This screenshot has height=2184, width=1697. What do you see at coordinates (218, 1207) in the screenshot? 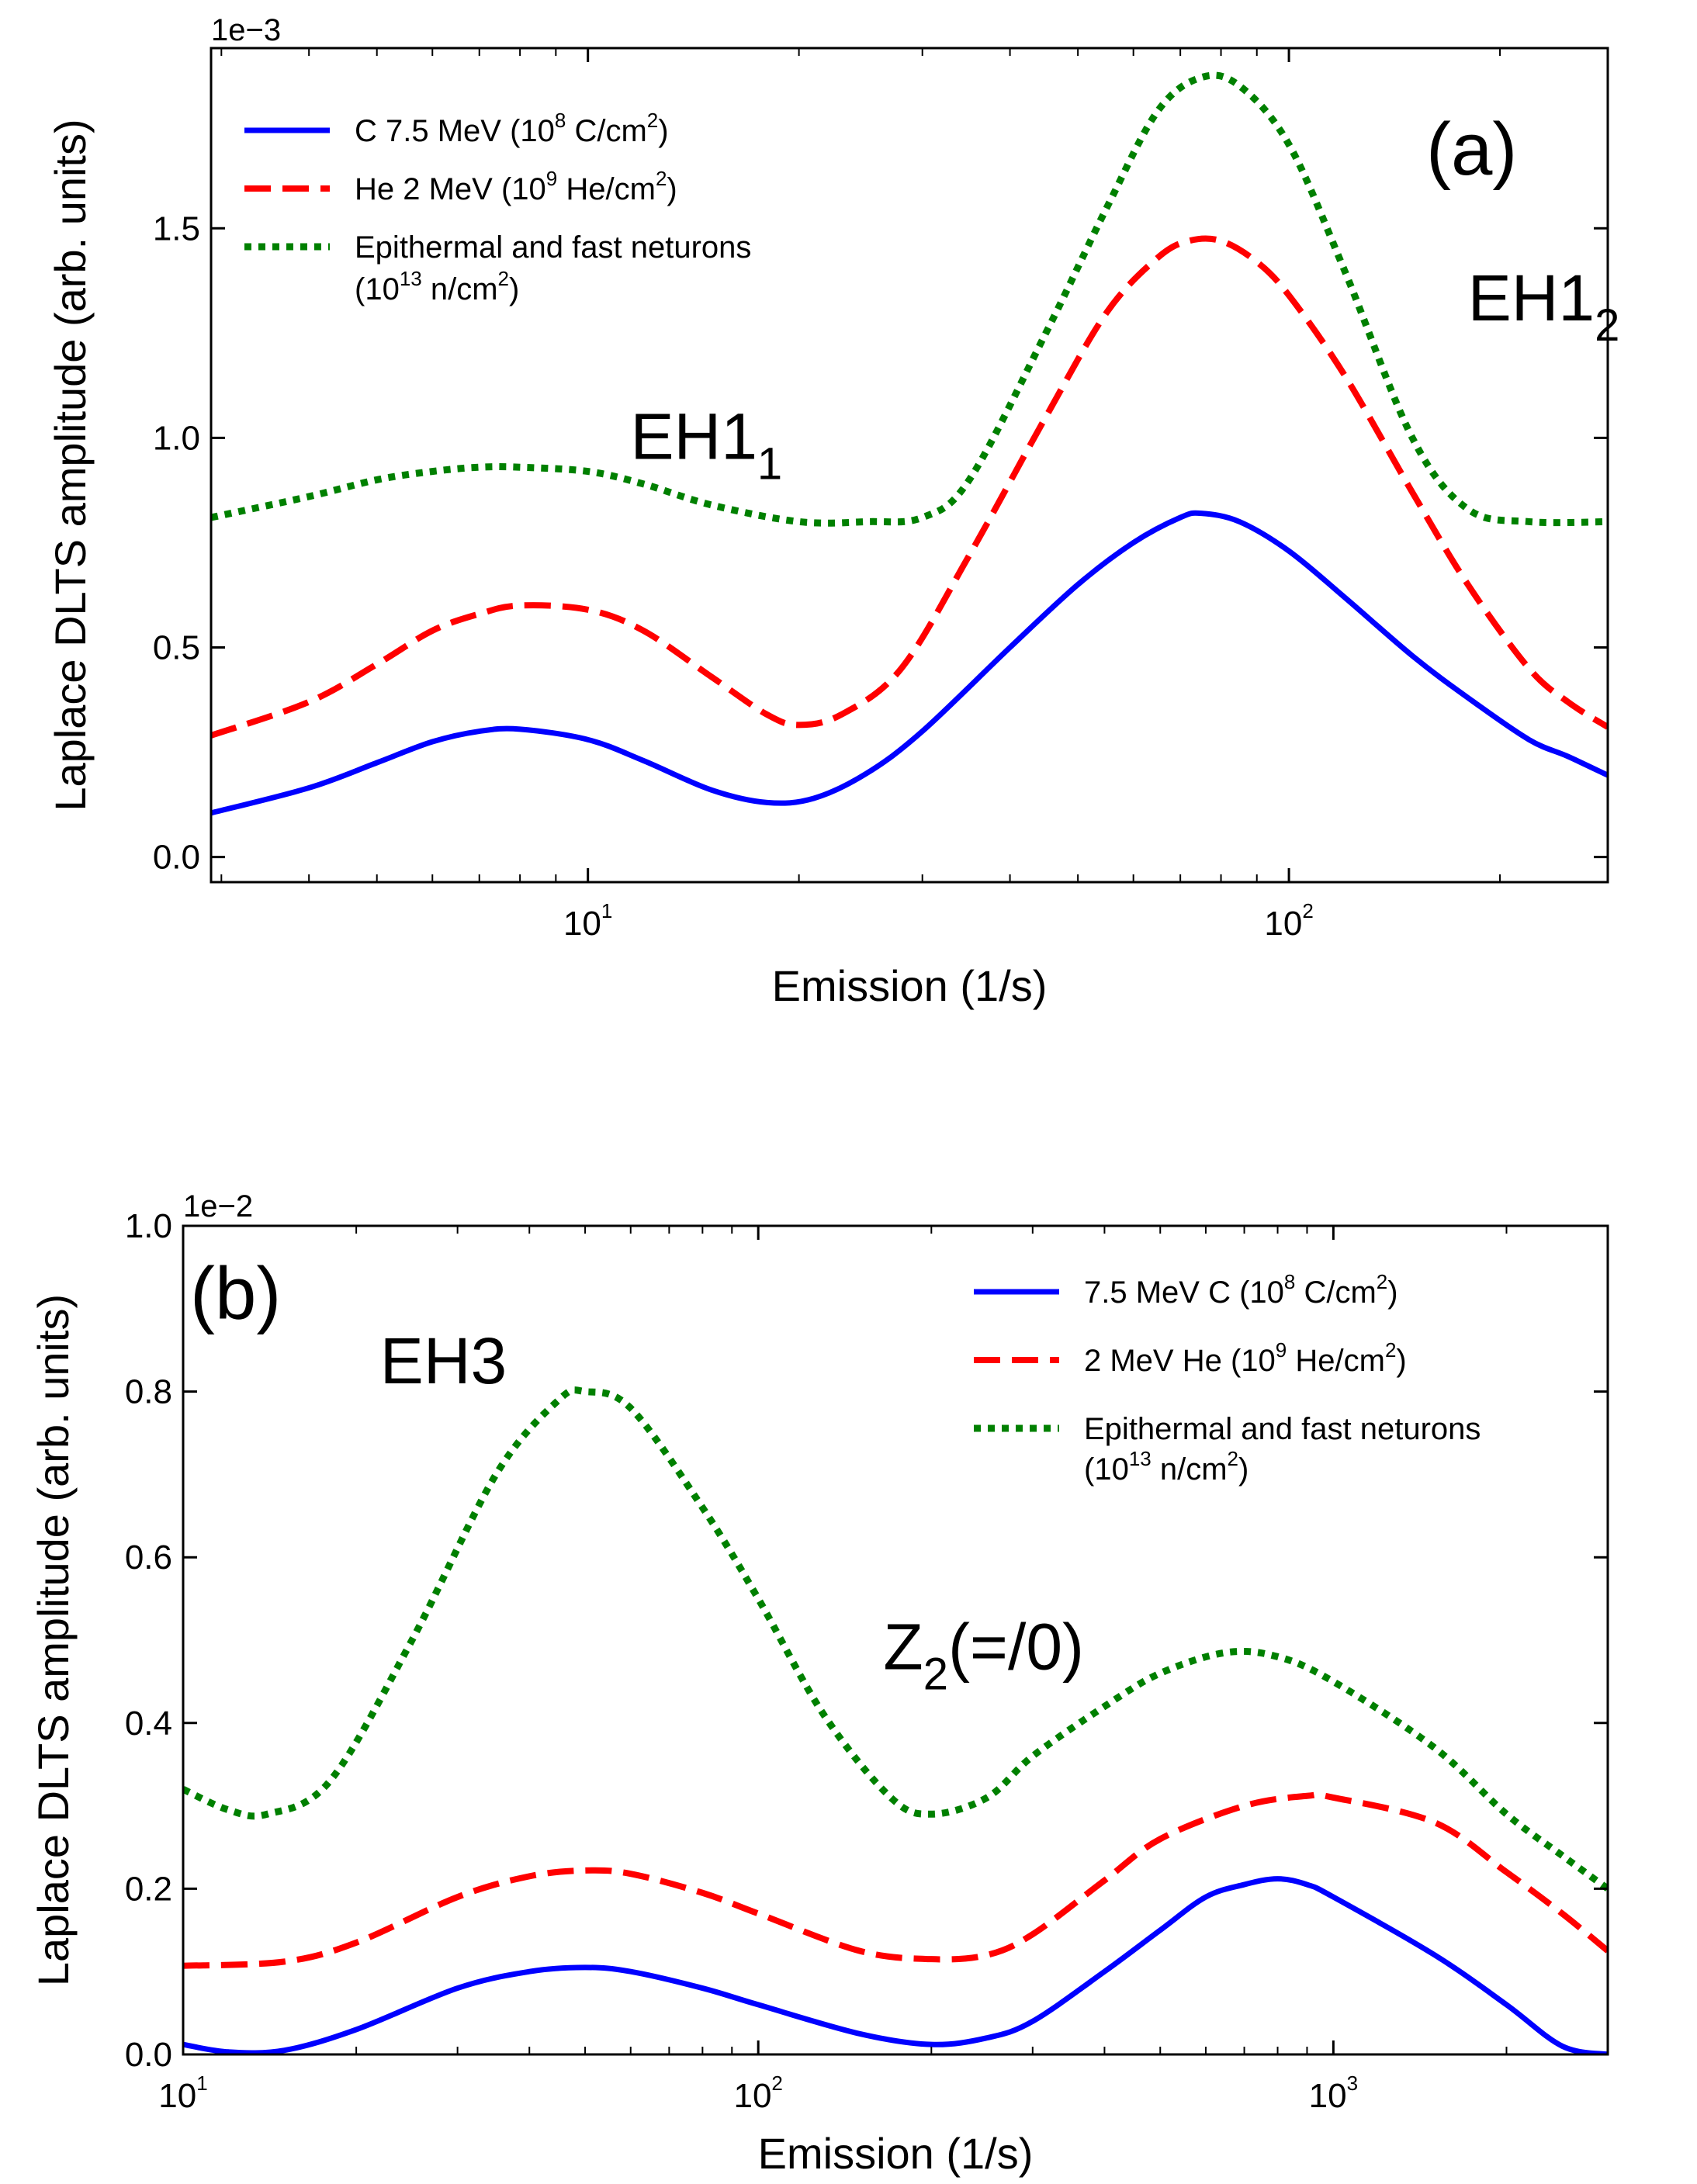
I see `y-offset-text: 1e−2` at bounding box center [218, 1207].